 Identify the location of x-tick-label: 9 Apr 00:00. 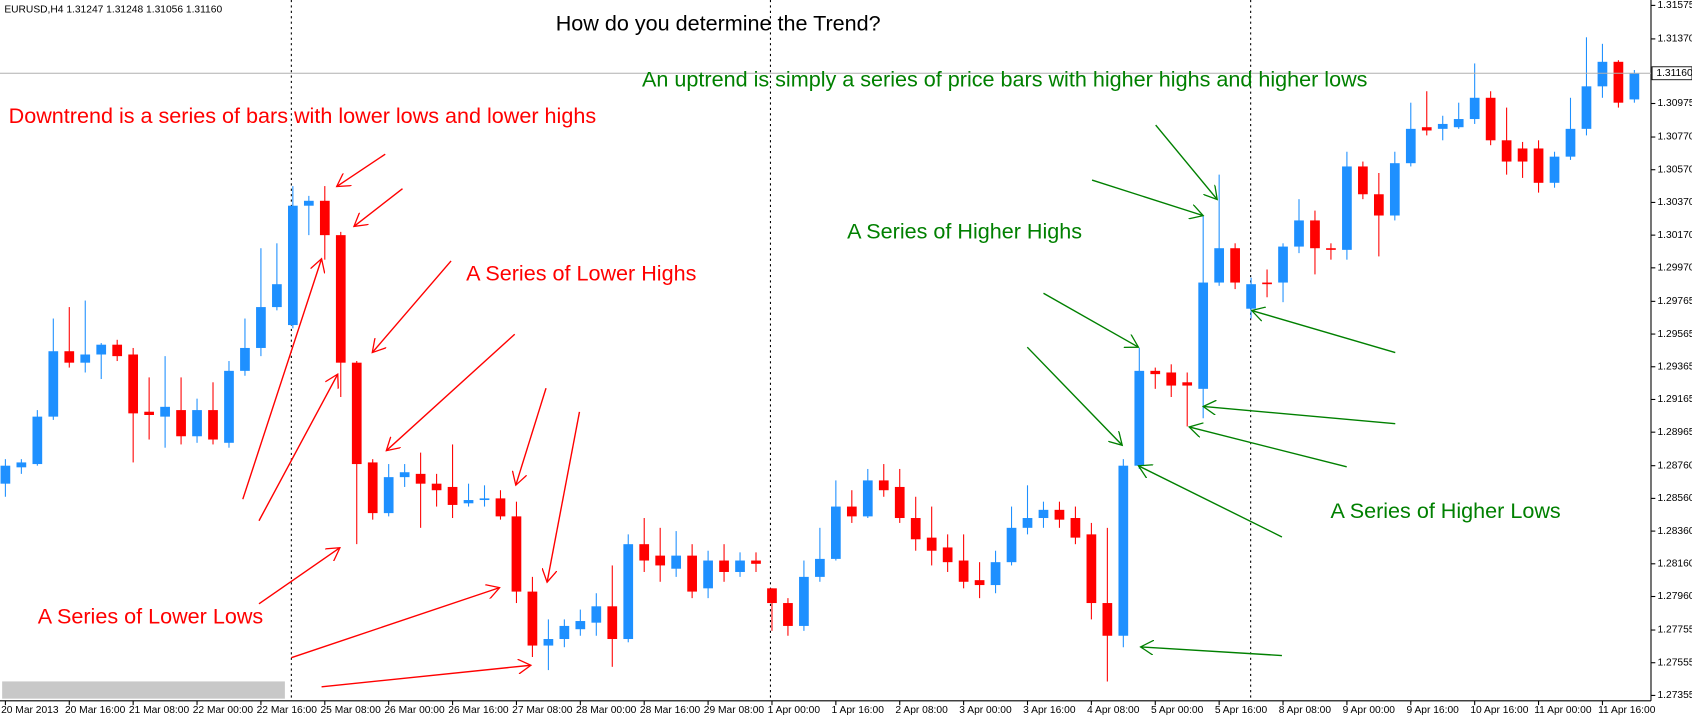
(1369, 710).